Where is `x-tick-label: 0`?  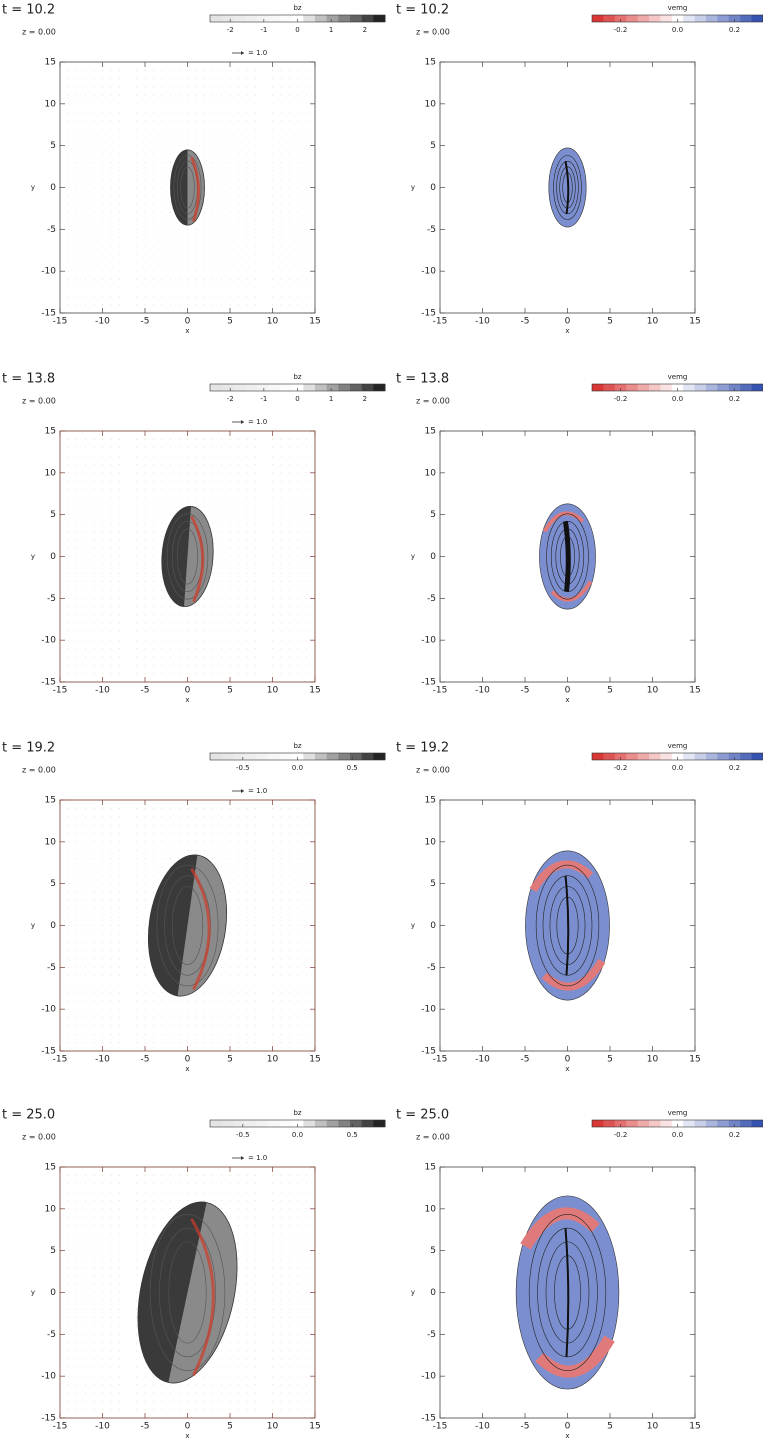
x-tick-label: 0 is located at coordinates (568, 1060).